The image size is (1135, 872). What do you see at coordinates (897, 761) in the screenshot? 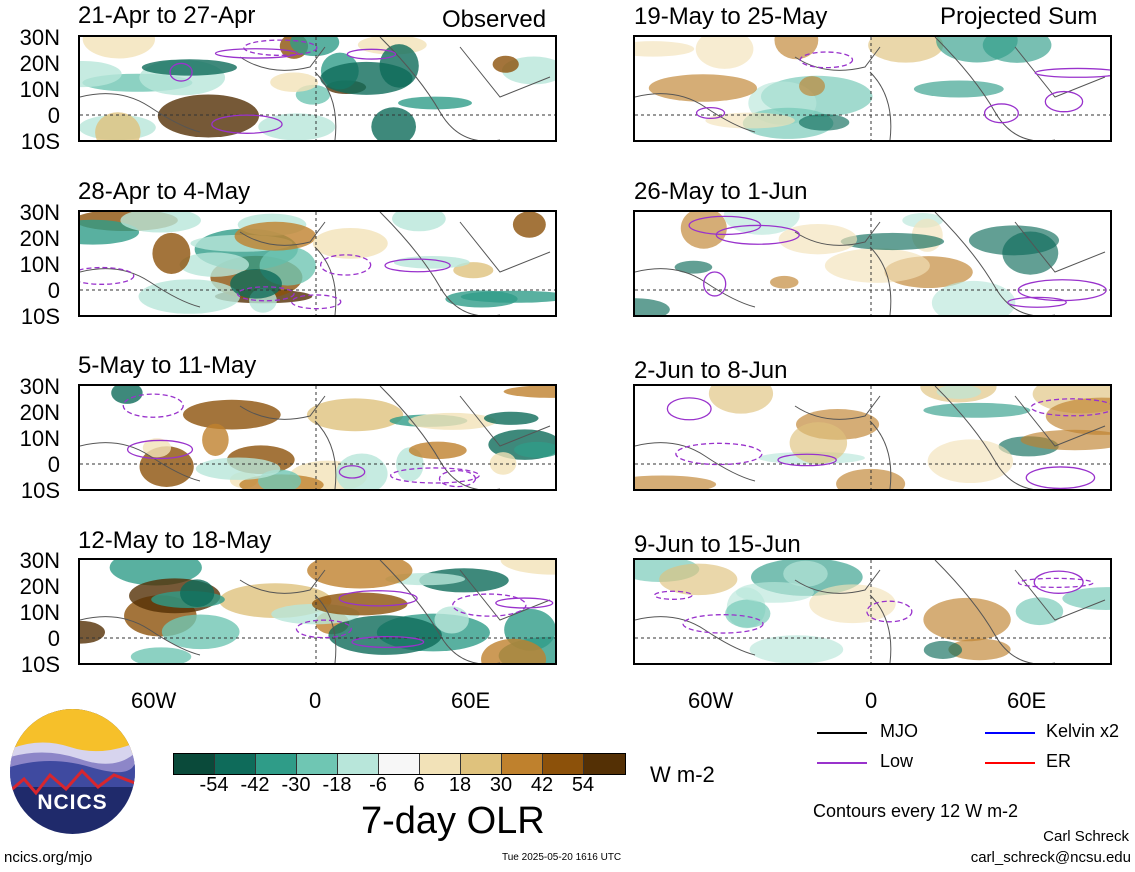
I see `legend-low-label: Low` at bounding box center [897, 761].